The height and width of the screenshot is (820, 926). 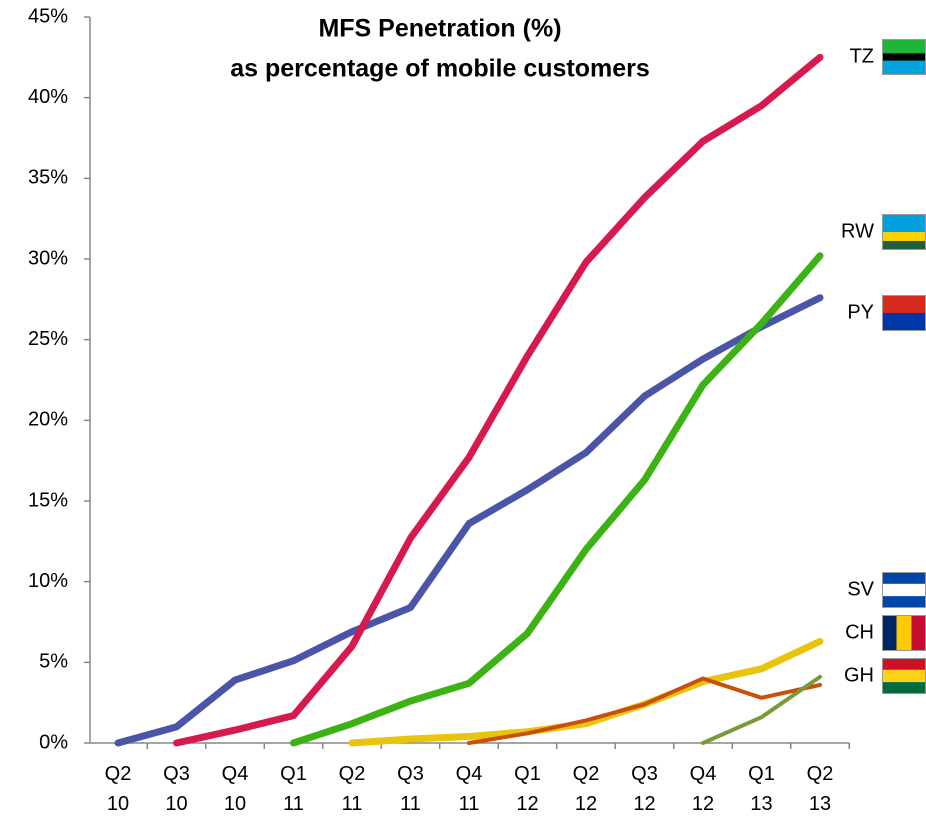 What do you see at coordinates (48, 339) in the screenshot?
I see `y-tick-label: 25%` at bounding box center [48, 339].